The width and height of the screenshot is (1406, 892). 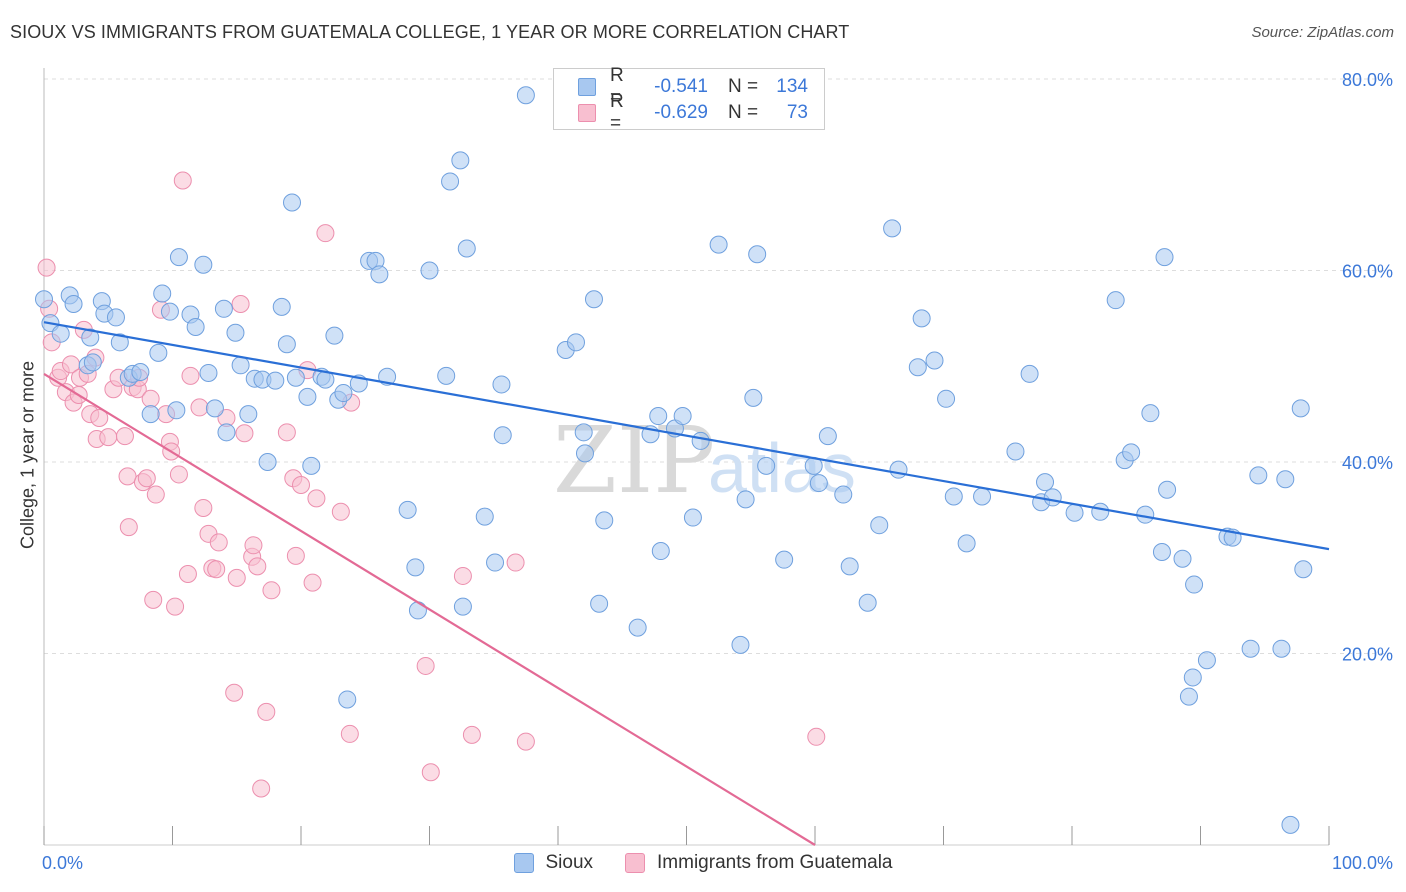 What do you see at coordinates (681, 86) in the screenshot?
I see `legend-r-value: -0.541` at bounding box center [681, 86].